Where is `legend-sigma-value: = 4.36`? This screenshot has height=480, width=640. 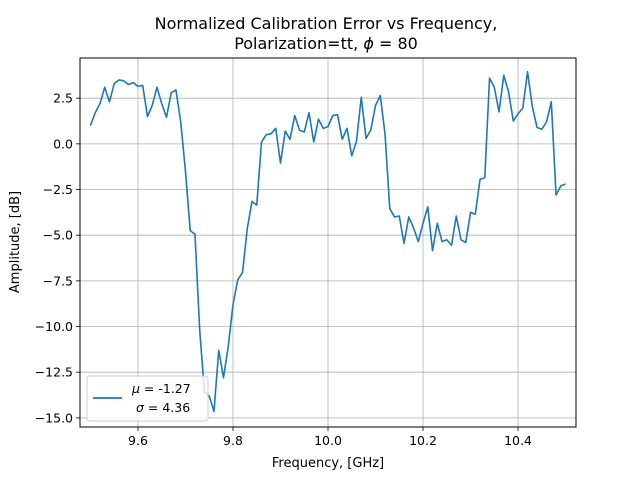 legend-sigma-value: = 4.36 is located at coordinates (167, 407).